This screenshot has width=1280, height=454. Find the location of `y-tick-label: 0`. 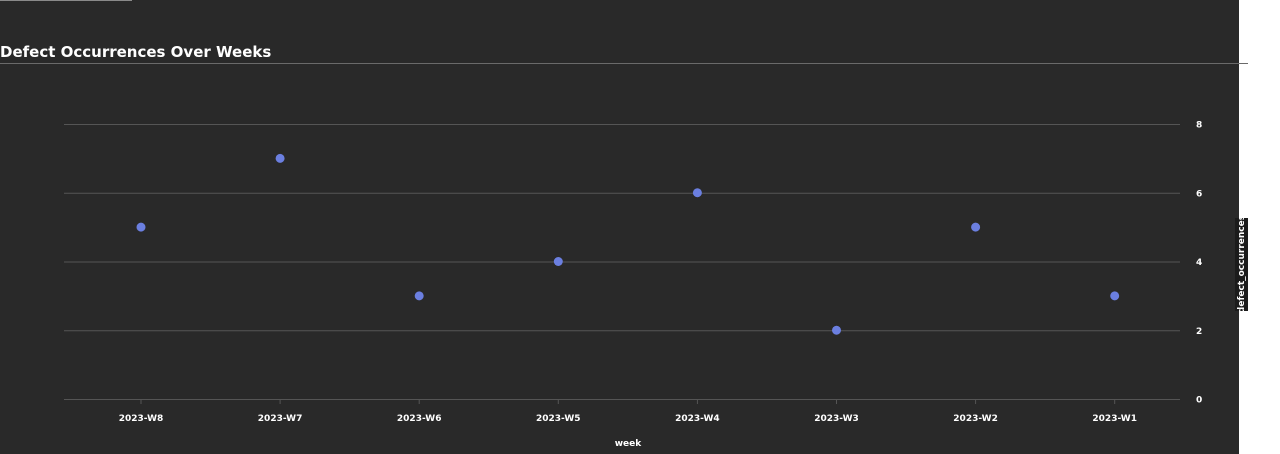

y-tick-label: 0 is located at coordinates (1199, 401).